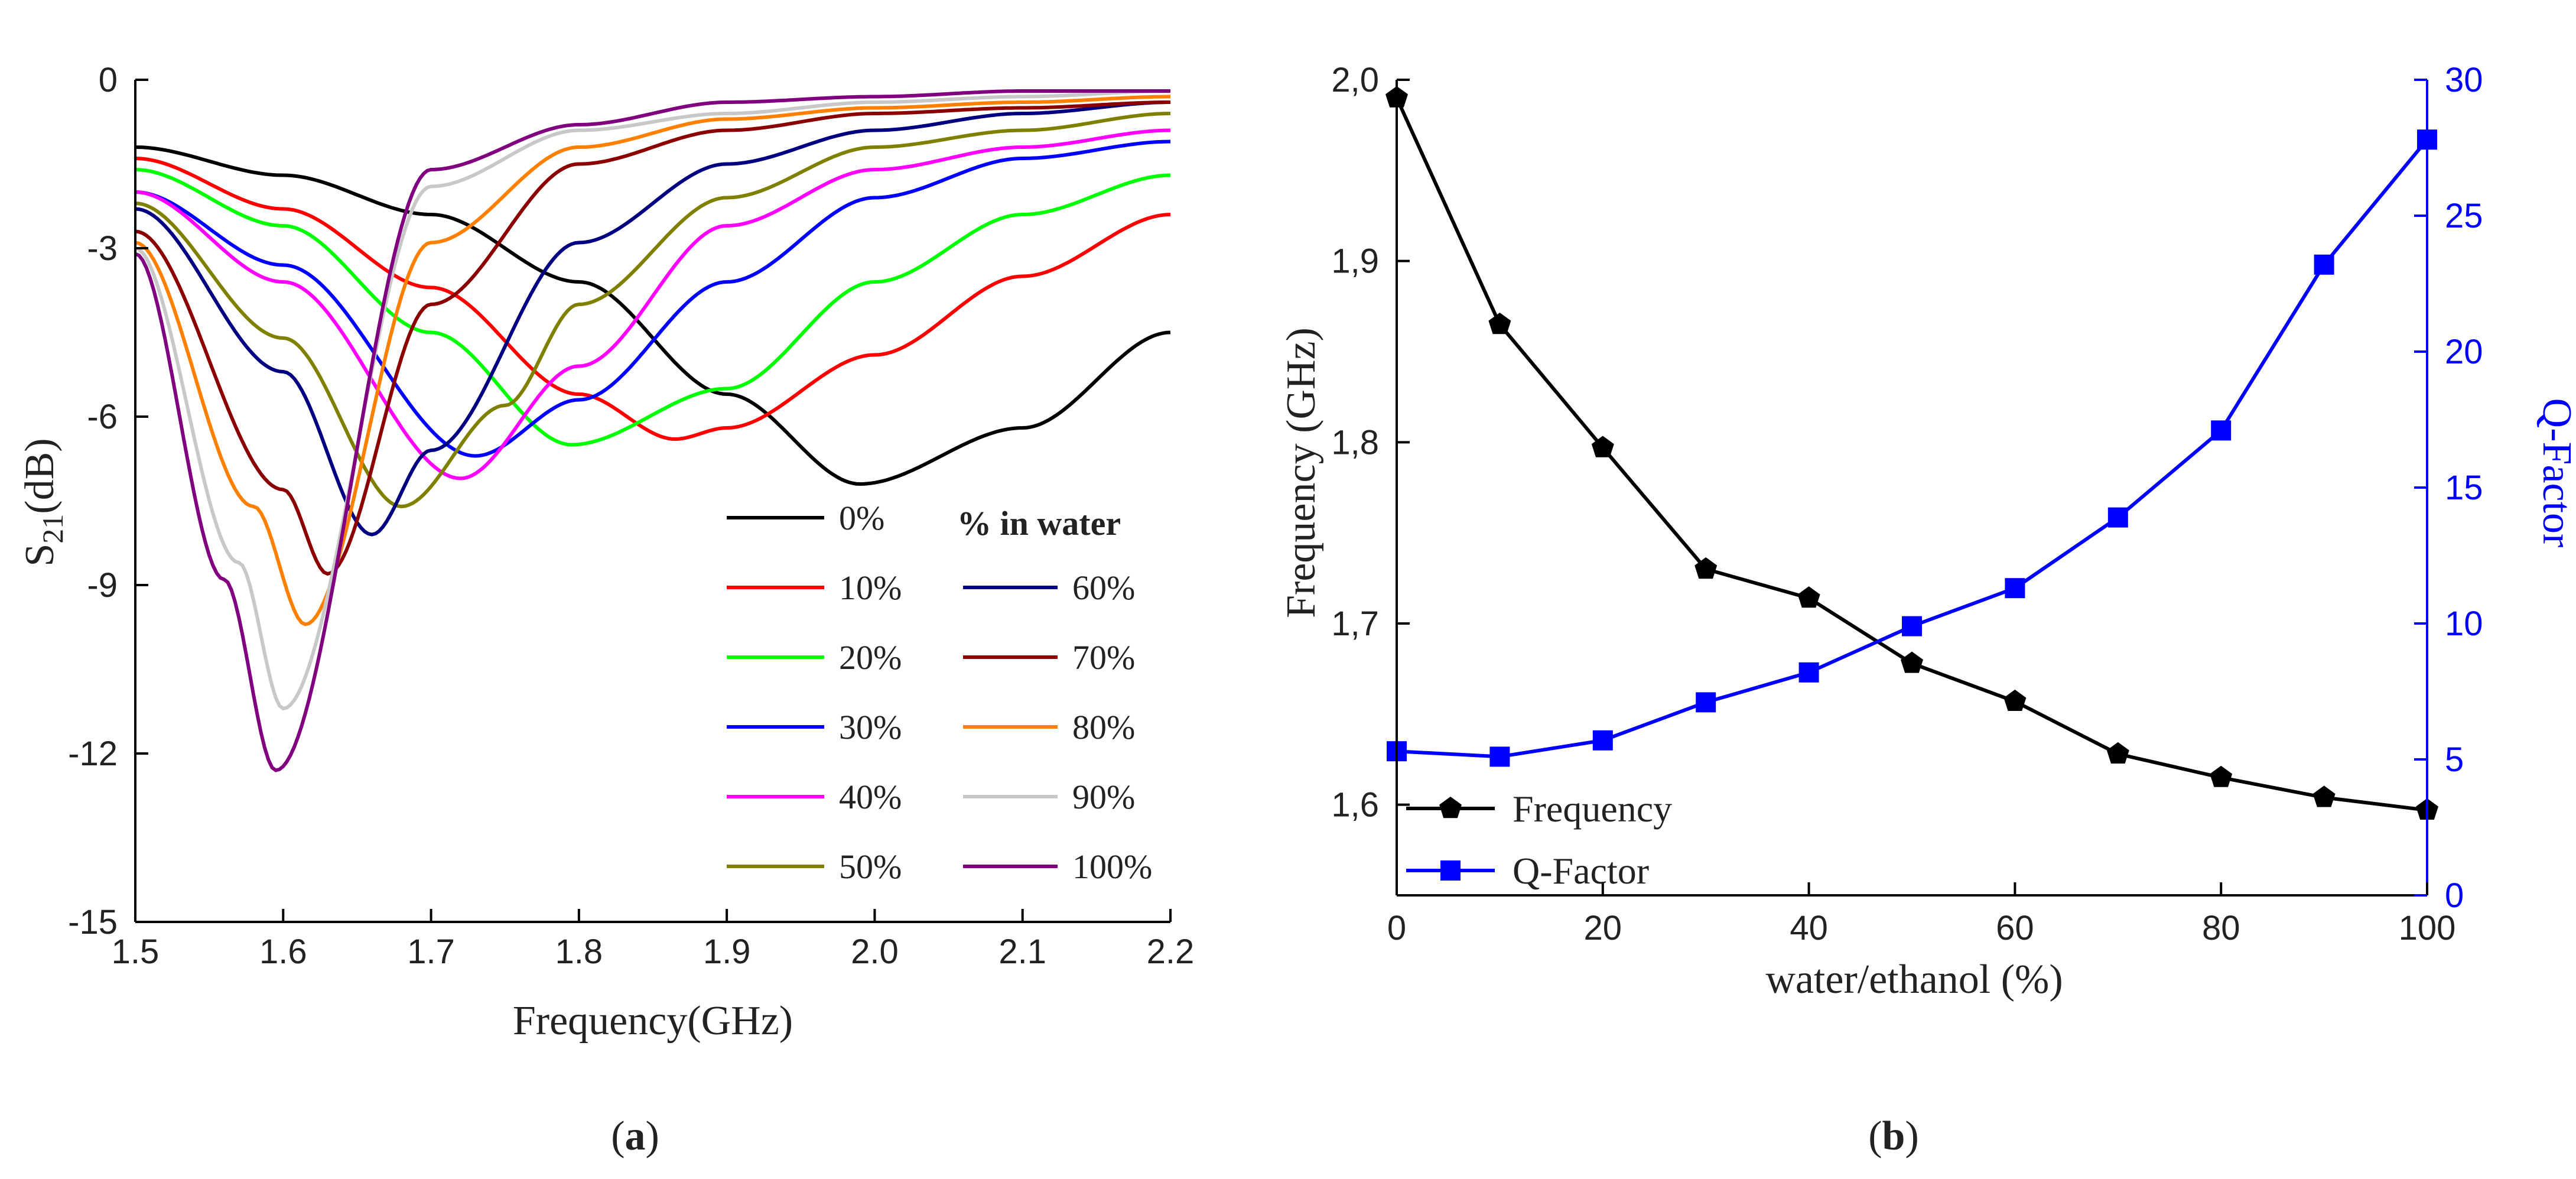 This screenshot has height=1179, width=2576. Describe the element at coordinates (1103, 657) in the screenshot. I see `legend-label-70: 70%` at that location.